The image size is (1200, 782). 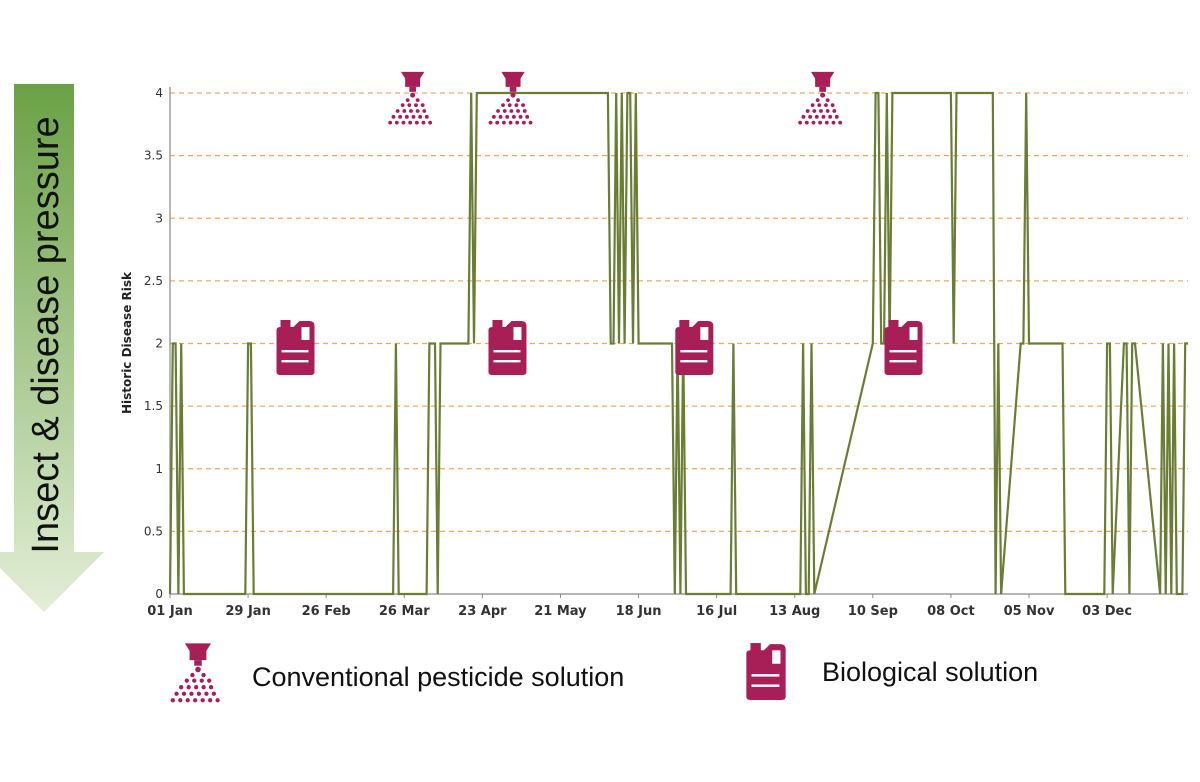 What do you see at coordinates (716, 611) in the screenshot?
I see `x-tick-label: 16 Jul` at bounding box center [716, 611].